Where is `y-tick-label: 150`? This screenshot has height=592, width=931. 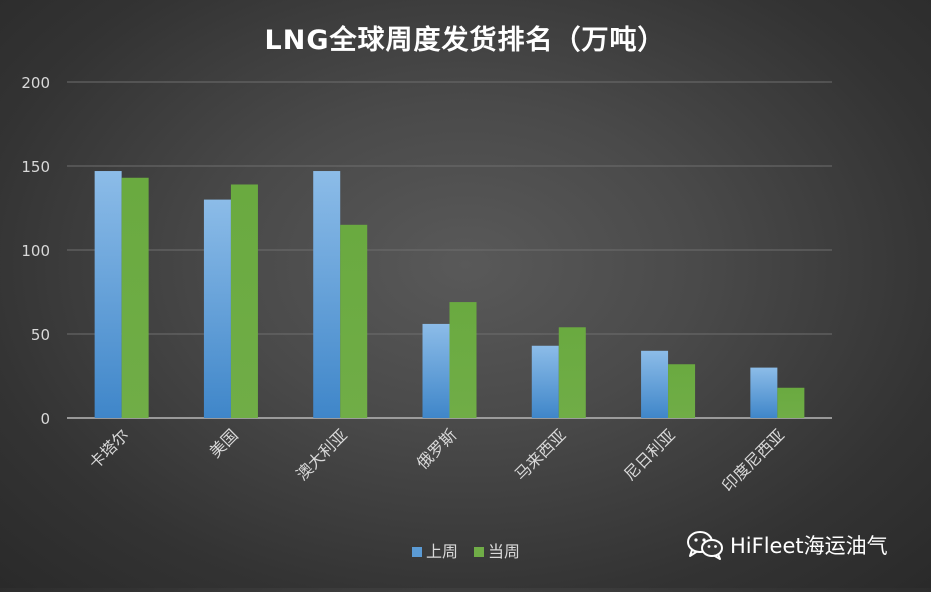 y-tick-label: 150 is located at coordinates (35, 167).